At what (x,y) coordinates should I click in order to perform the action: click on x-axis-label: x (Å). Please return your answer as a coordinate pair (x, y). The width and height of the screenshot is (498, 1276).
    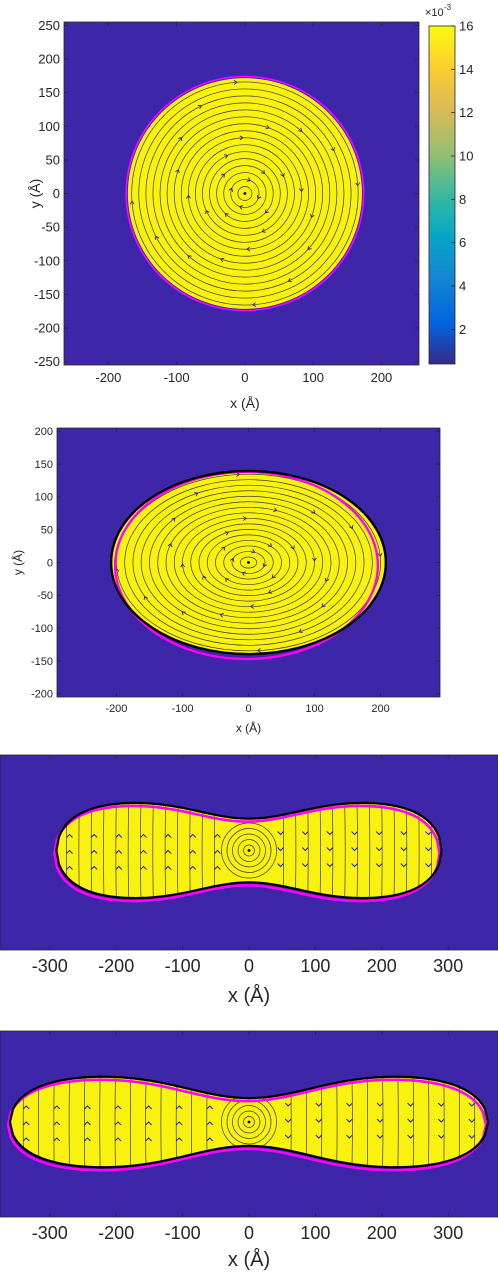
    Looking at the image, I should click on (249, 995).